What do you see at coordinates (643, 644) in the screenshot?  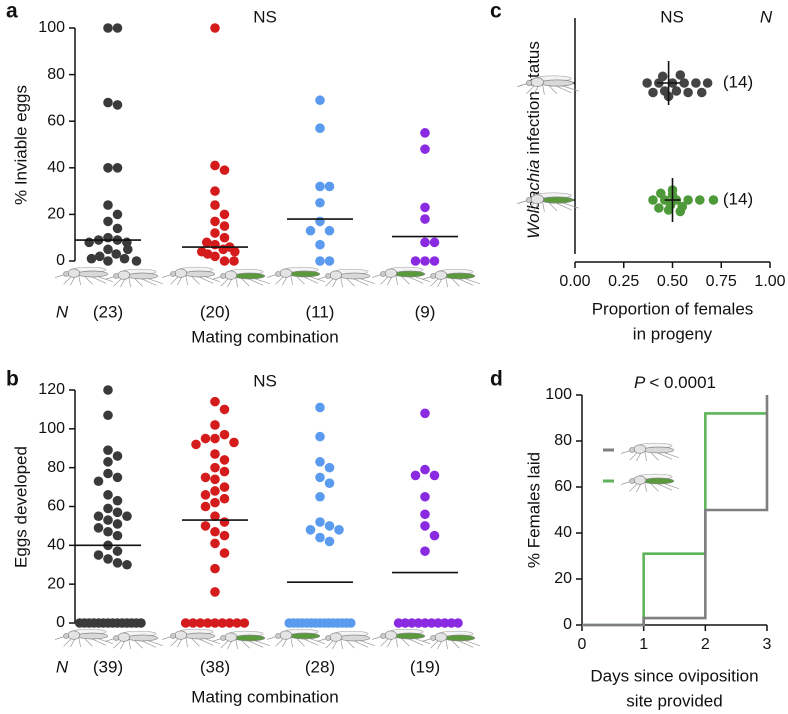 I see `x-tick-label: 1` at bounding box center [643, 644].